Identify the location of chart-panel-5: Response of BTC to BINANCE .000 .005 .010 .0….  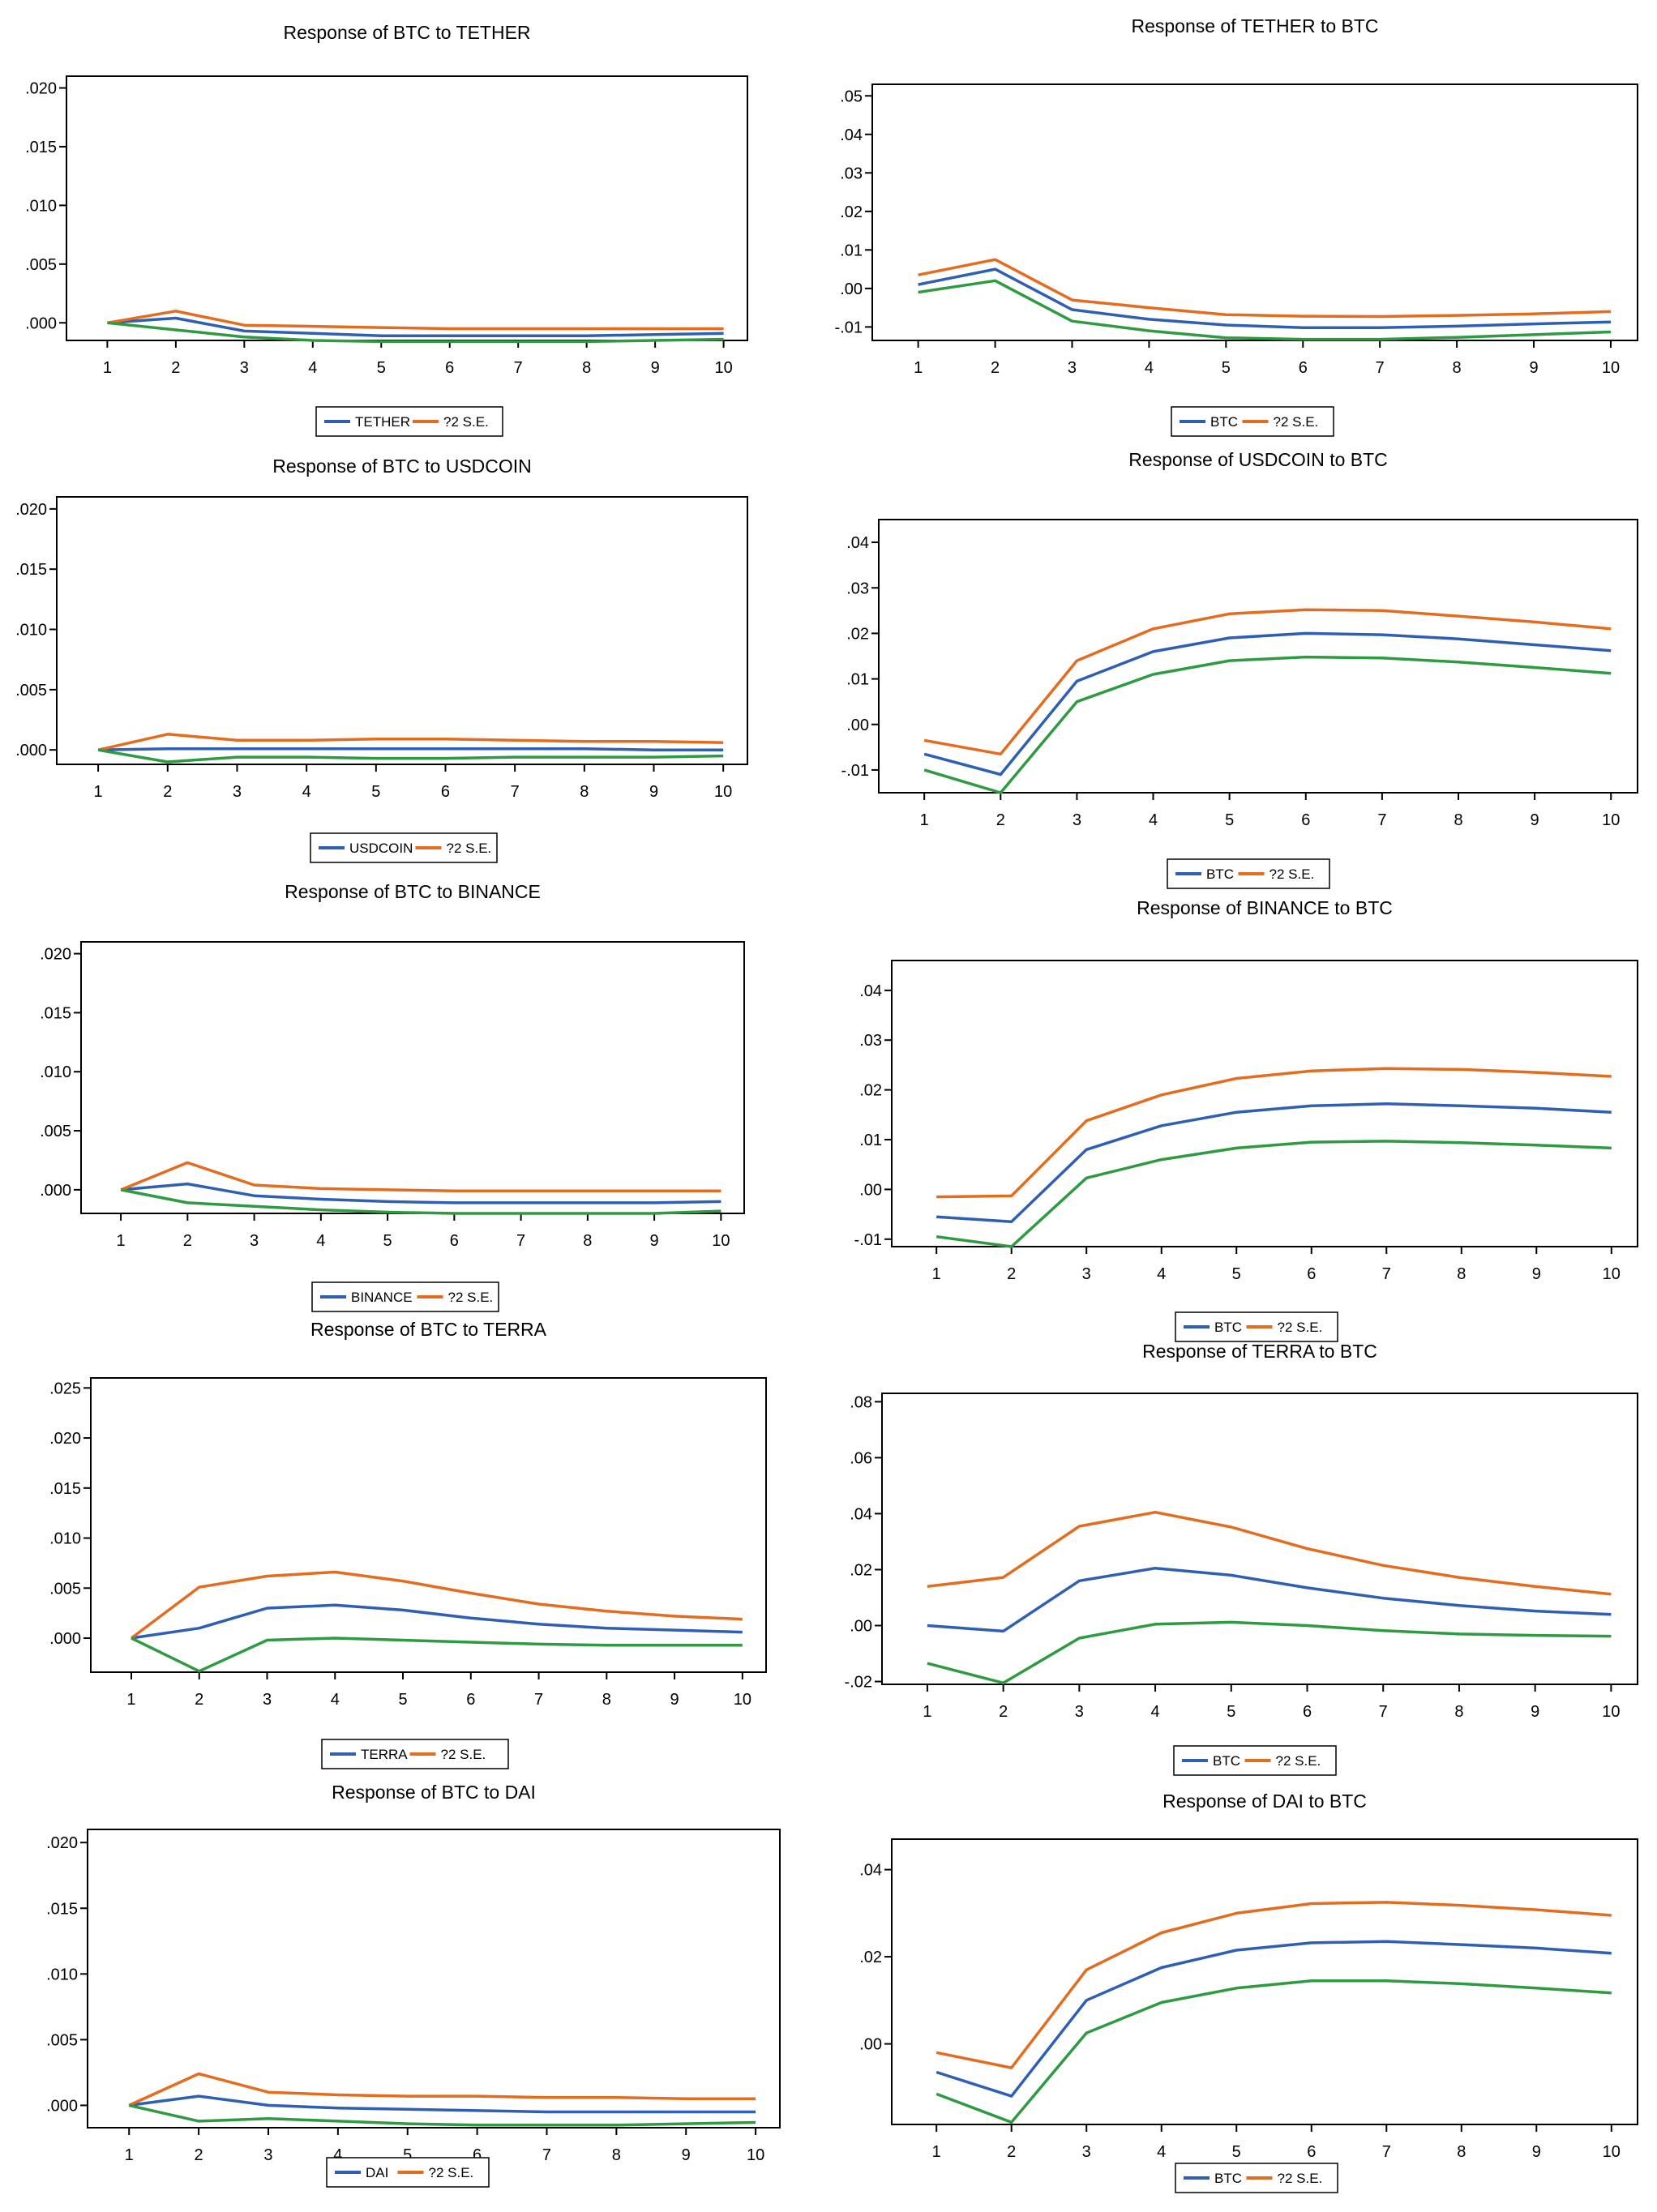
(392, 1096).